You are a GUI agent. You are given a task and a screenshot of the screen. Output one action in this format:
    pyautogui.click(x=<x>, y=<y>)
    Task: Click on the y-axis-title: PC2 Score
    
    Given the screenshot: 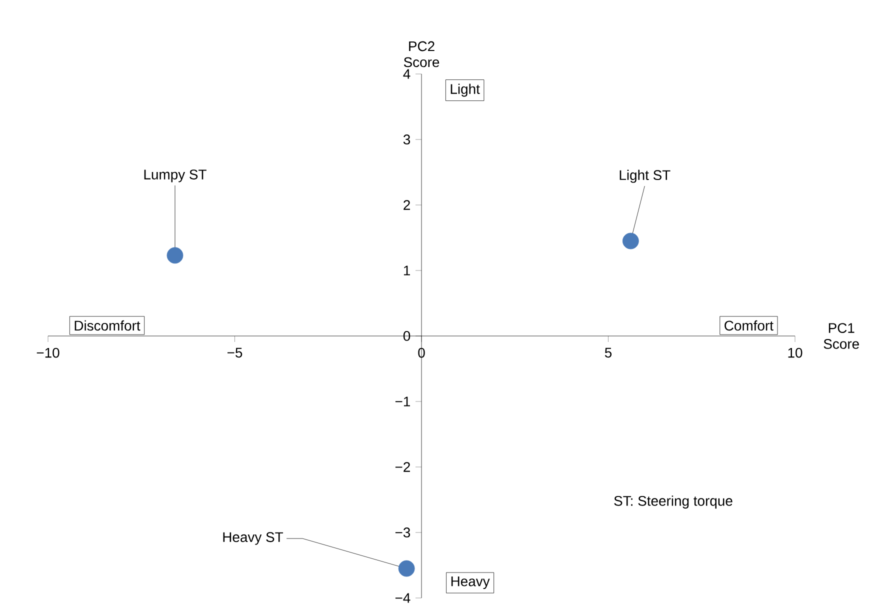 What is the action you would take?
    pyautogui.click(x=422, y=54)
    